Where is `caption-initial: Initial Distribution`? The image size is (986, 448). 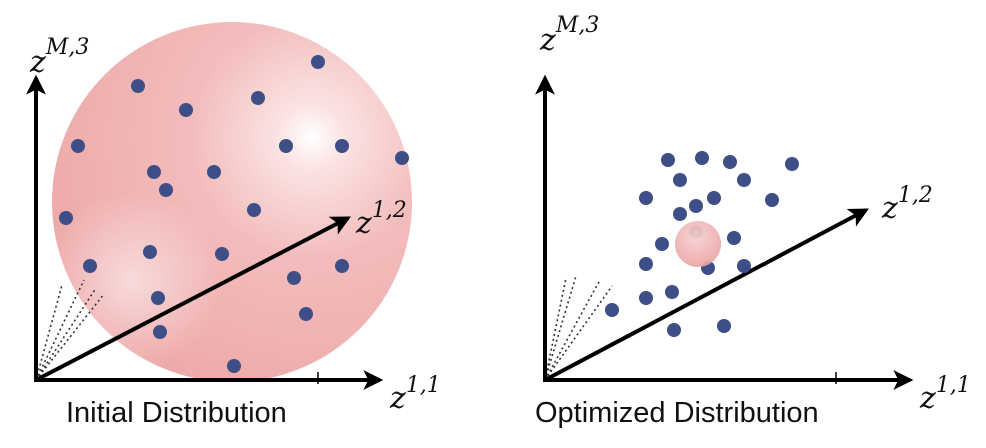 caption-initial: Initial Distribution is located at coordinates (176, 413).